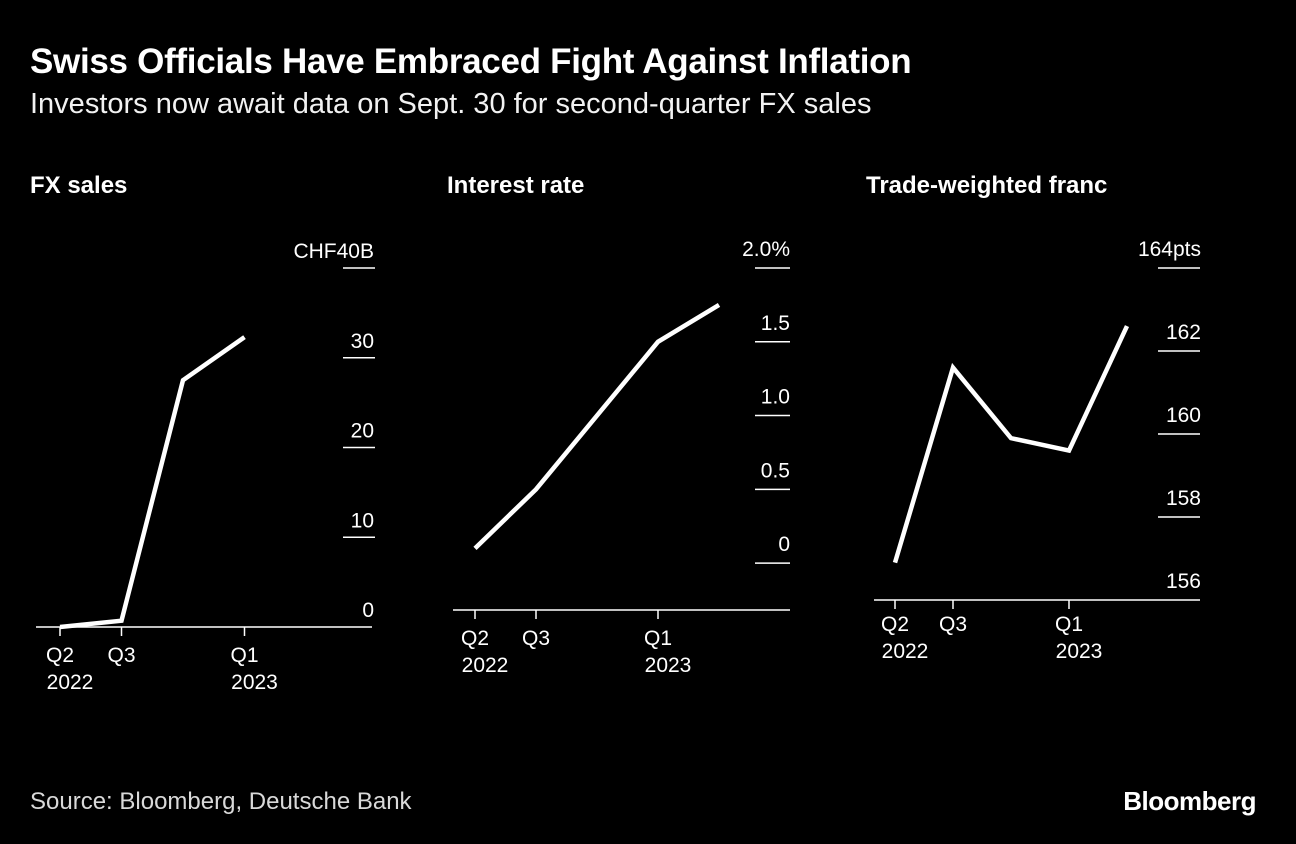 The image size is (1296, 844). What do you see at coordinates (1183, 581) in the screenshot?
I see `y-tick-label: 156` at bounding box center [1183, 581].